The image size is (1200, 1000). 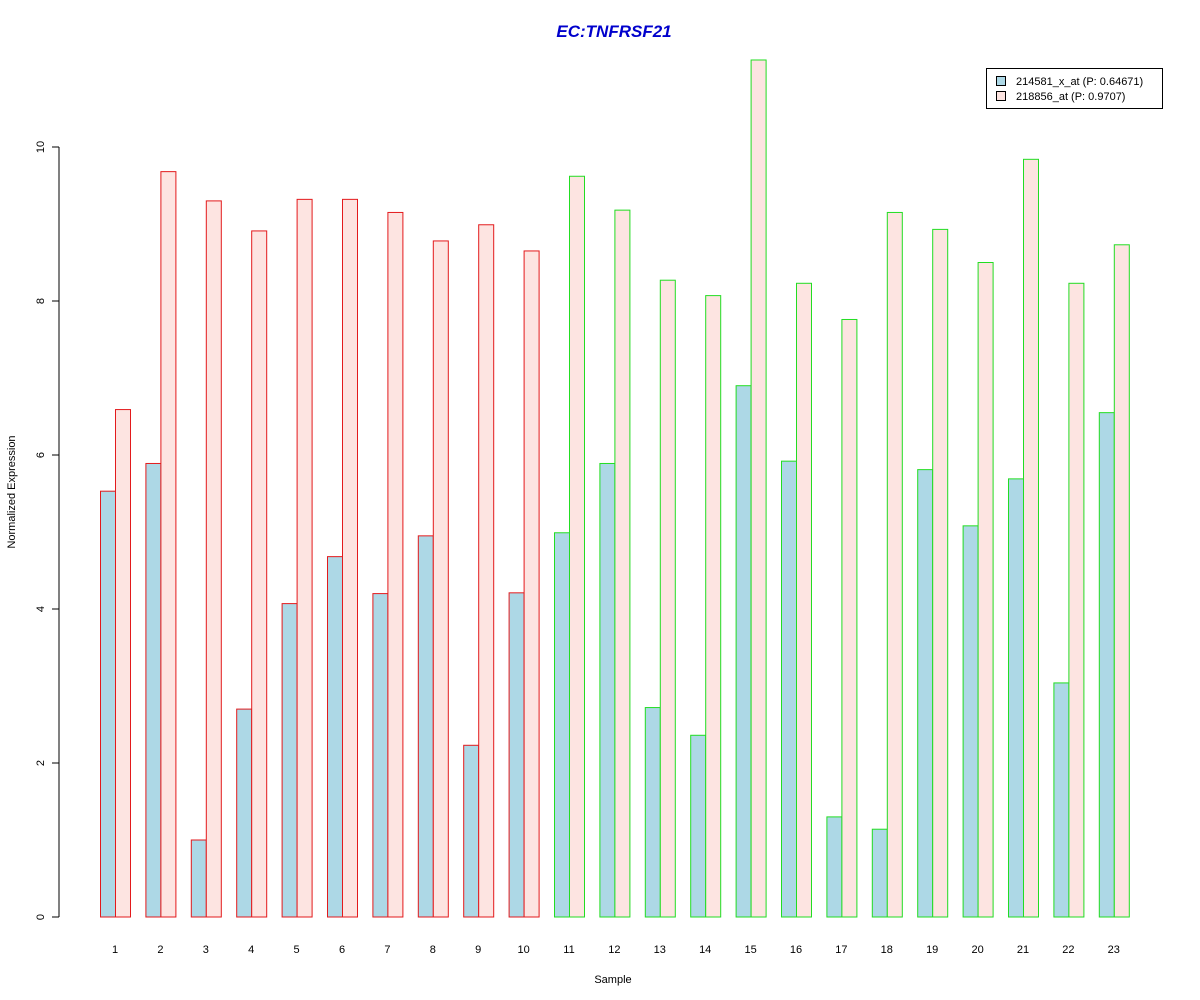 What do you see at coordinates (297, 950) in the screenshot?
I see `x-tick-label: 5` at bounding box center [297, 950].